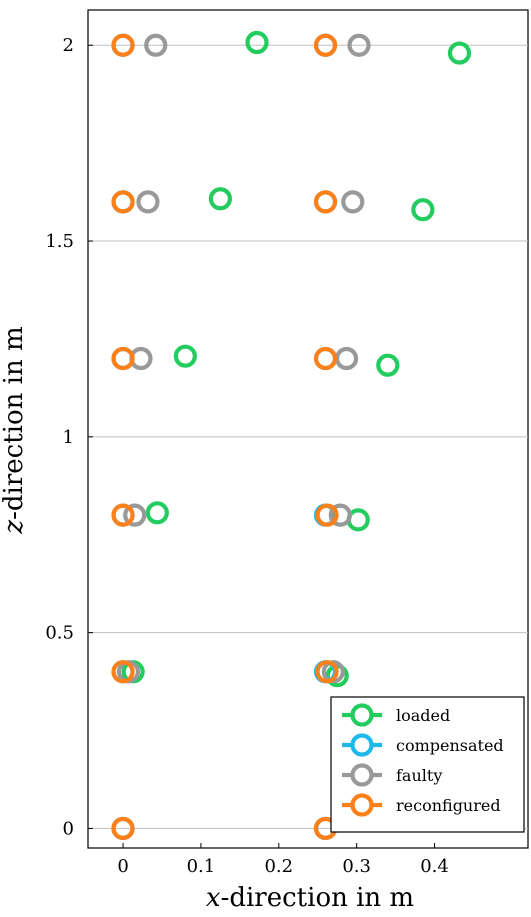 The image size is (531, 917). I want to click on legend-label-faulty: faulty, so click(419, 775).